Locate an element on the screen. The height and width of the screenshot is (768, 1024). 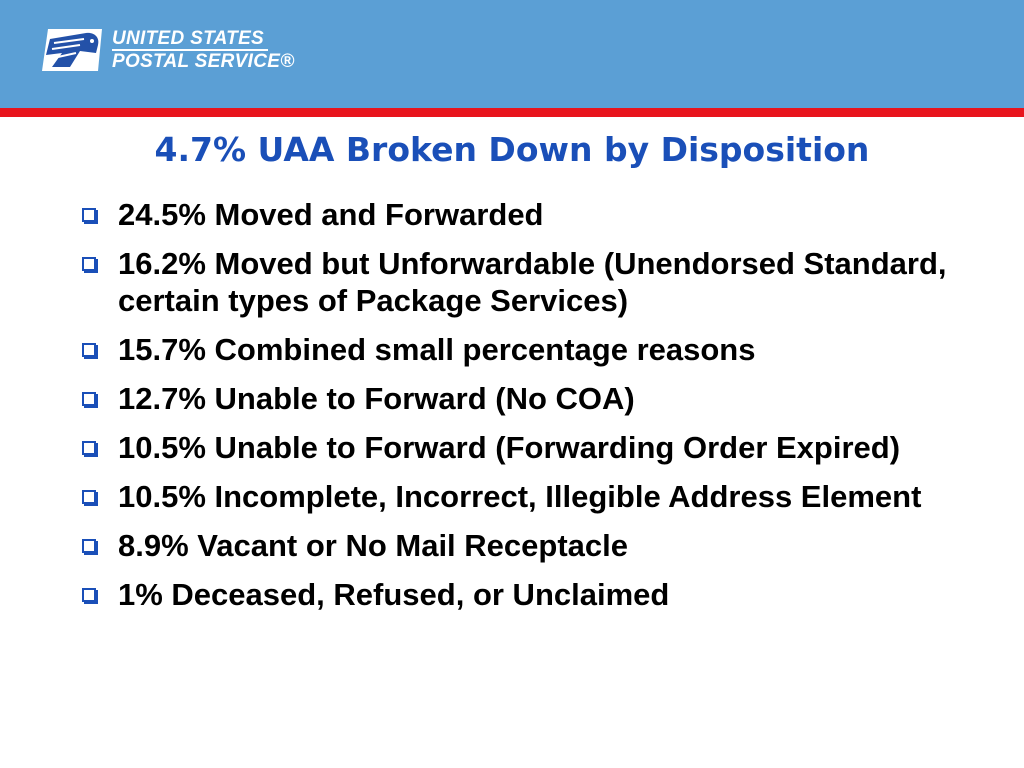
logo-line-1: UNITED STATES is located at coordinates (190, 39).